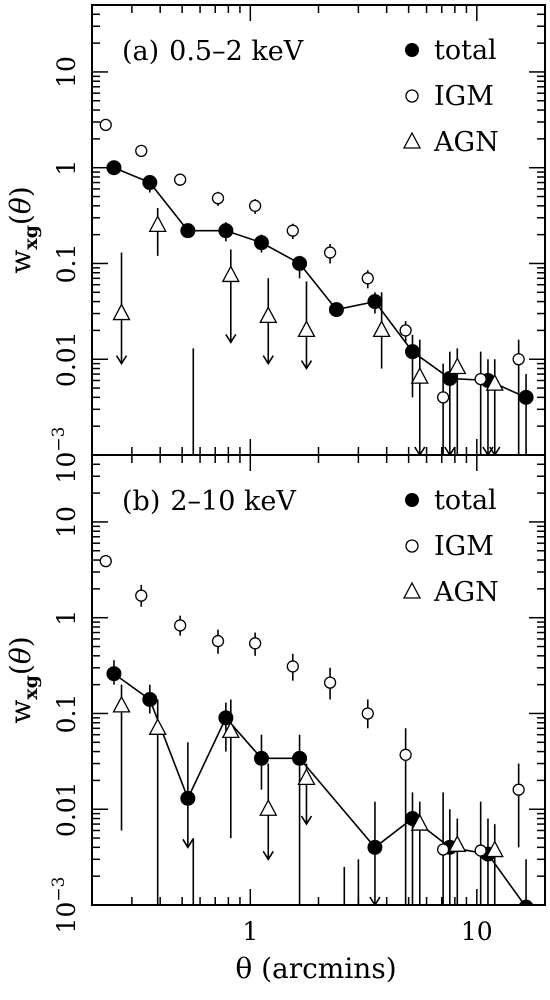  What do you see at coordinates (141, 501) in the screenshot?
I see `panel-label: (b)` at bounding box center [141, 501].